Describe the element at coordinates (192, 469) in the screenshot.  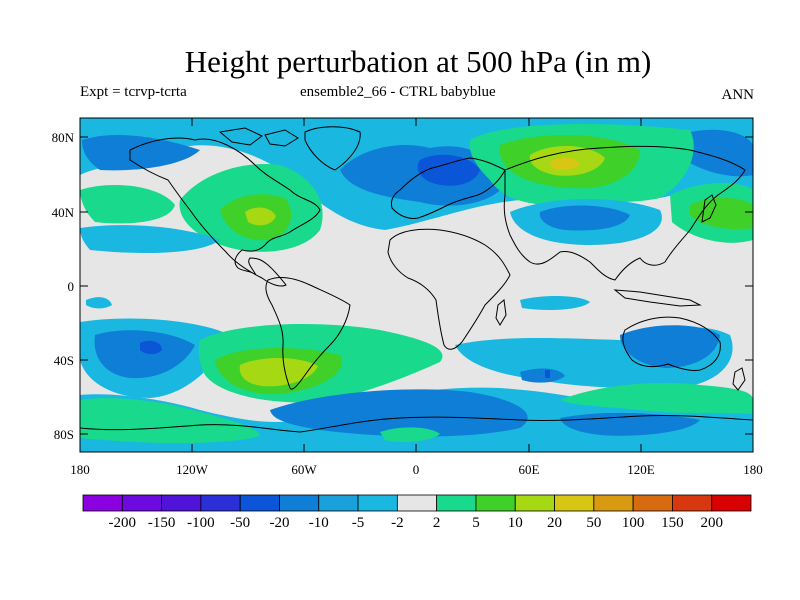
I see `lon-label: 120W` at that location.